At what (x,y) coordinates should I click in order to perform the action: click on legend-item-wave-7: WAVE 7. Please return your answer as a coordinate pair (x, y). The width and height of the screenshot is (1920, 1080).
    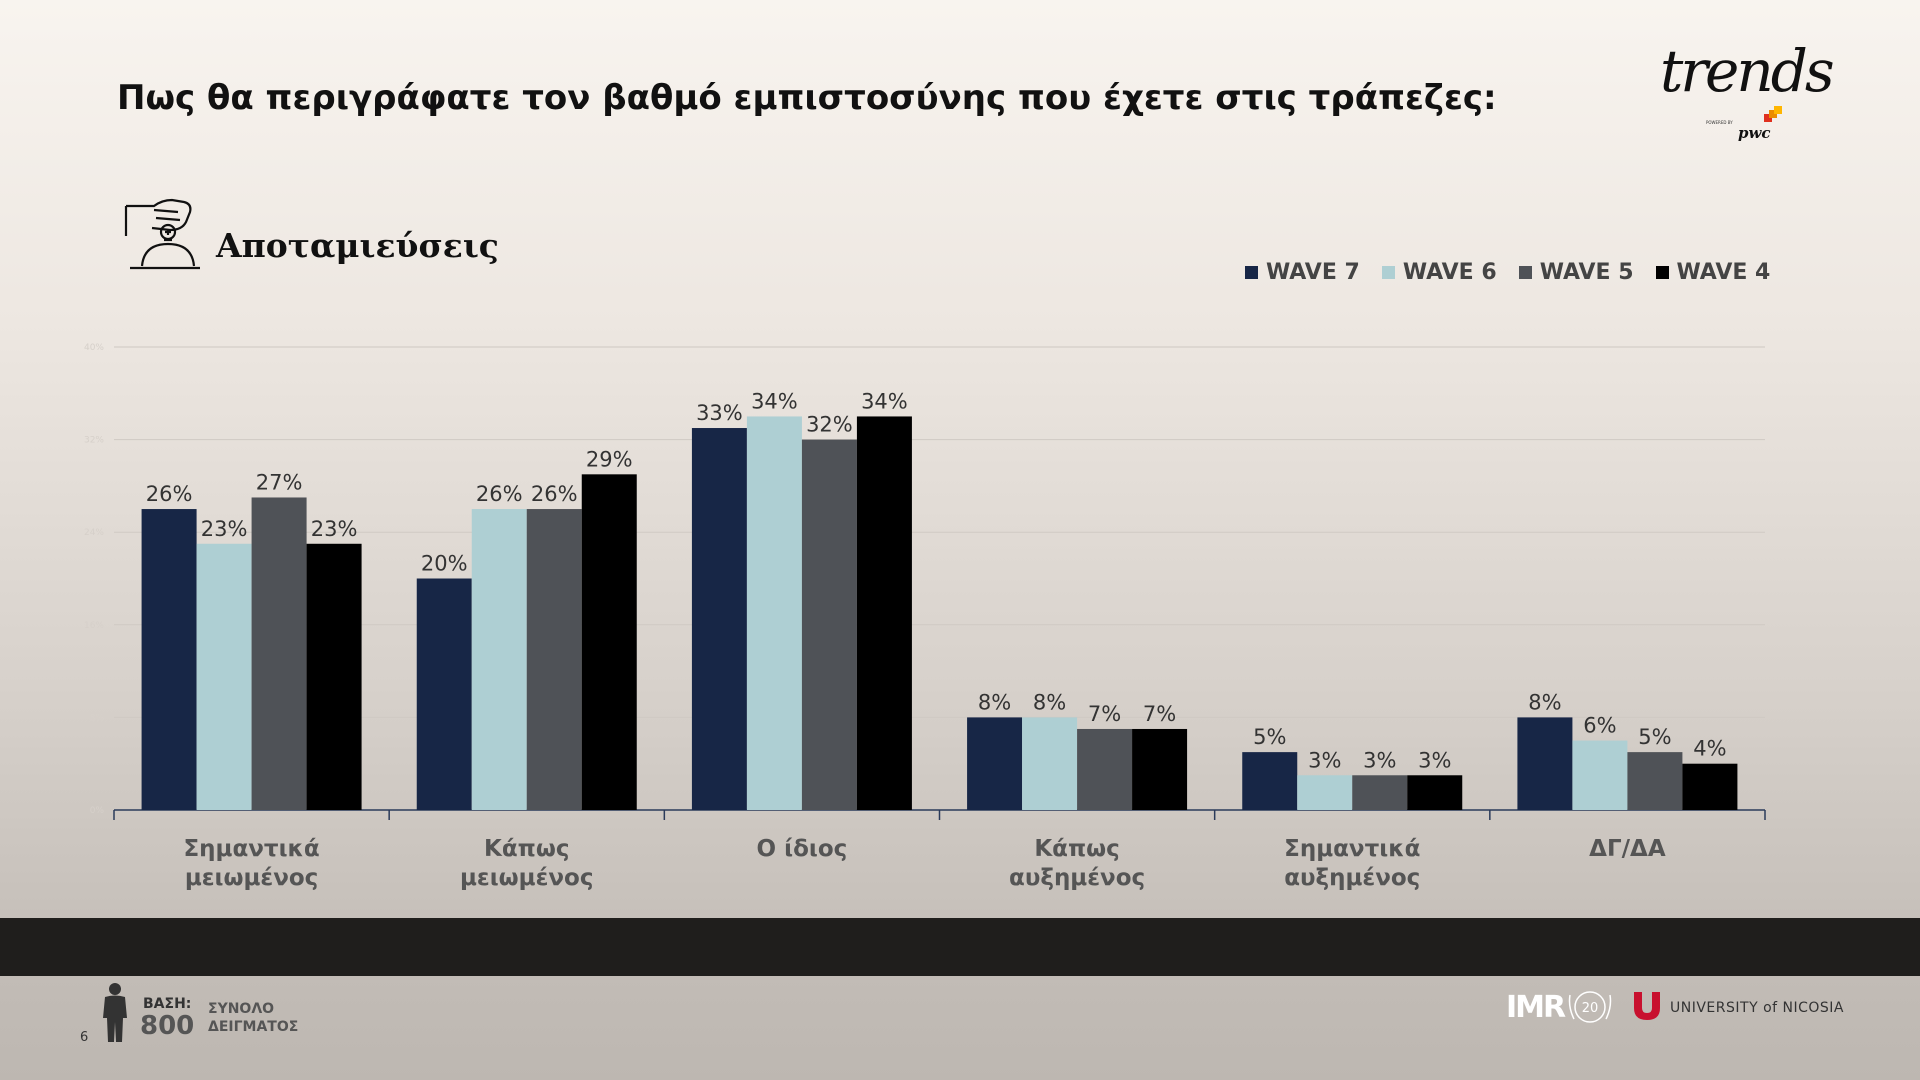
    Looking at the image, I should click on (1302, 272).